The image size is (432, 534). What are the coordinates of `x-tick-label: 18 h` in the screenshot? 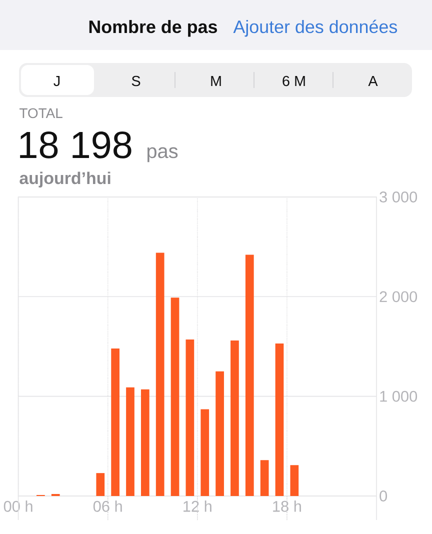 It's located at (287, 506).